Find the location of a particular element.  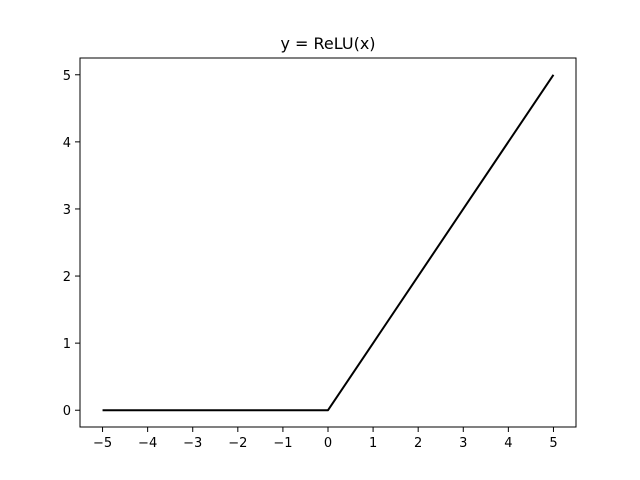

y-tick-label: 1 is located at coordinates (67, 344).